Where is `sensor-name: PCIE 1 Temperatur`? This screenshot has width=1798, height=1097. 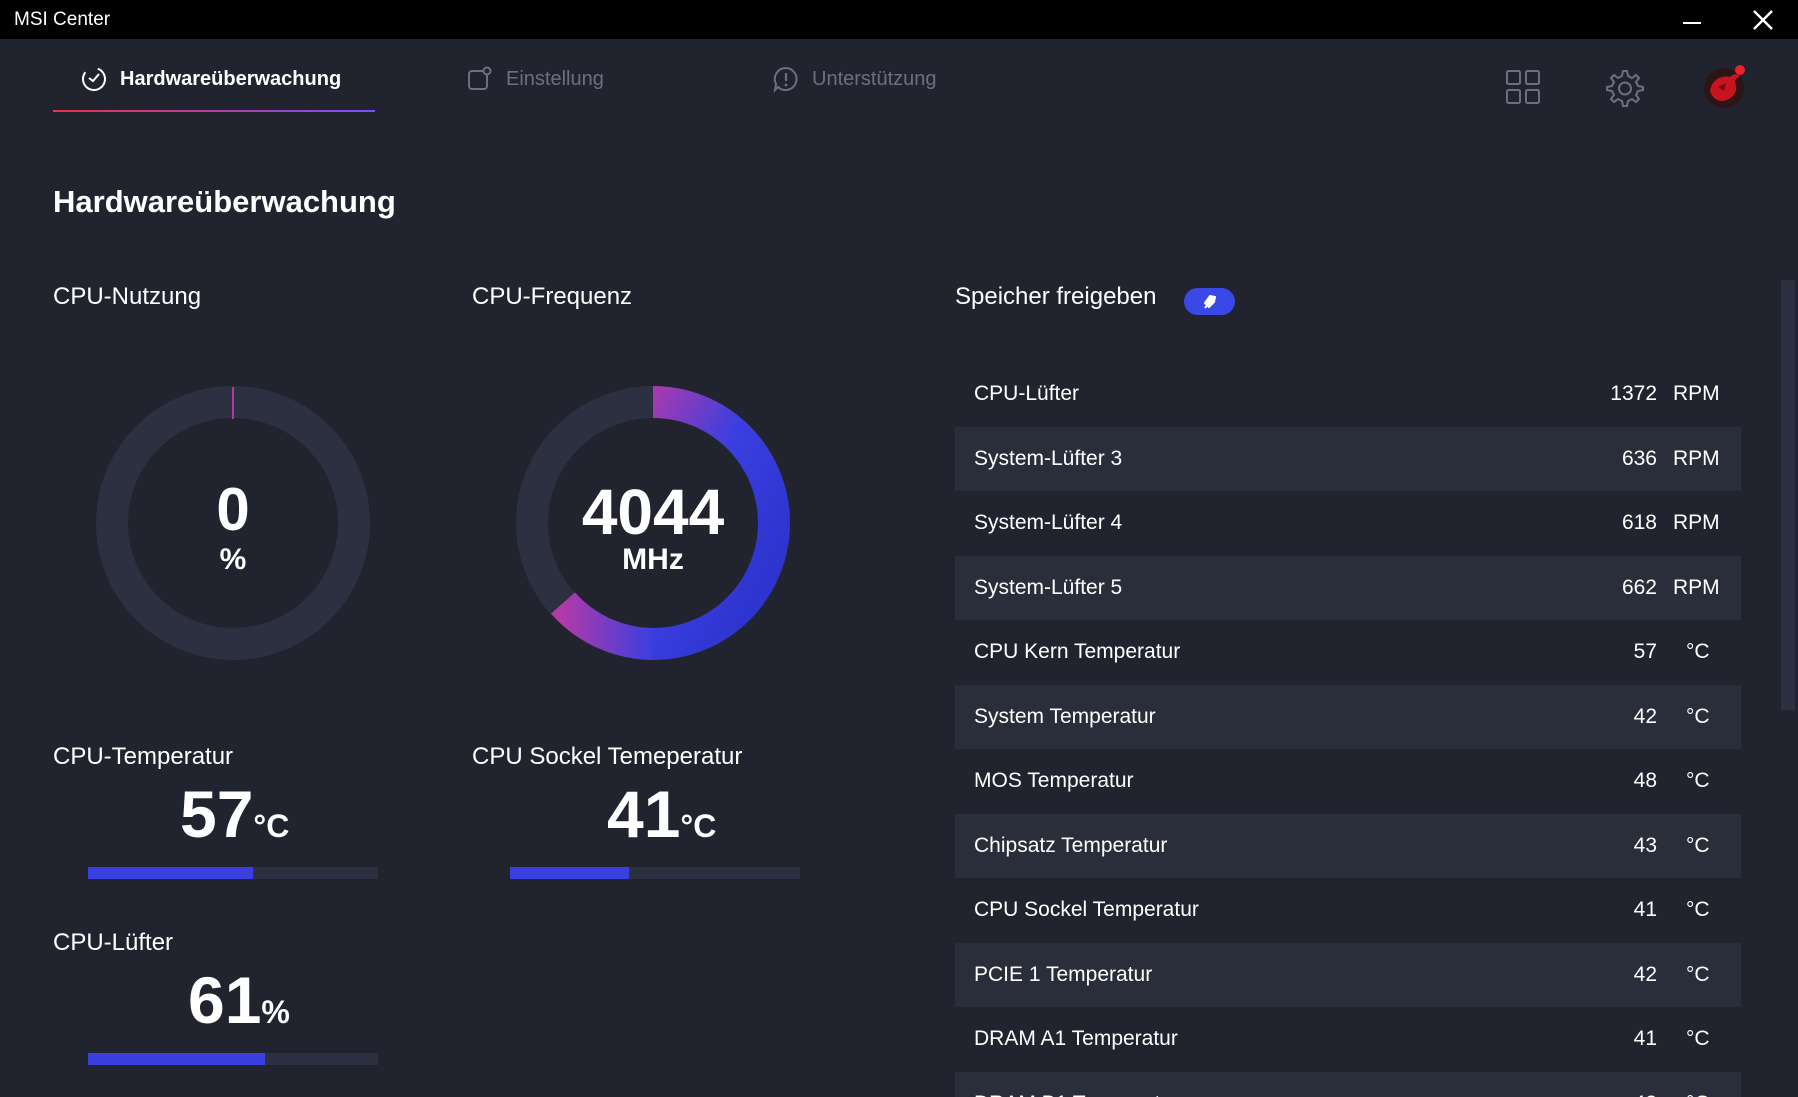 sensor-name: PCIE 1 Temperatur is located at coordinates (1063, 974).